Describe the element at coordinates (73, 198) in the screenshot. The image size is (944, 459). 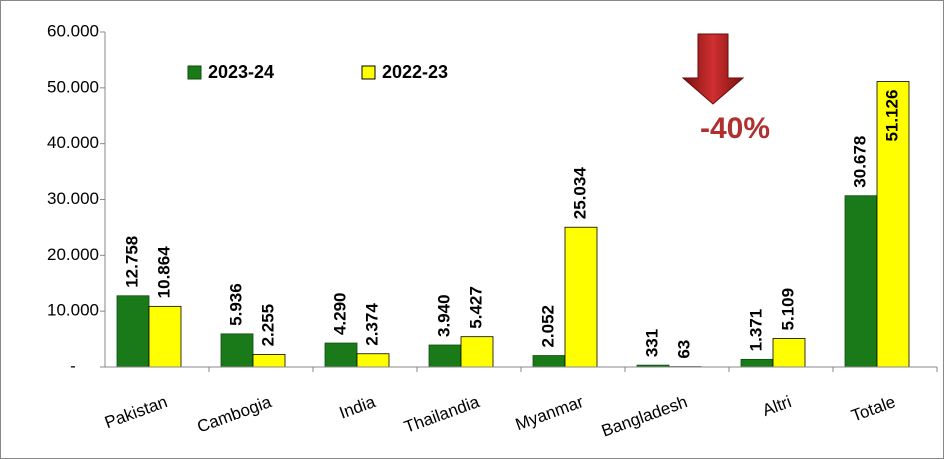
I see `y-tick-label: 30.000` at that location.